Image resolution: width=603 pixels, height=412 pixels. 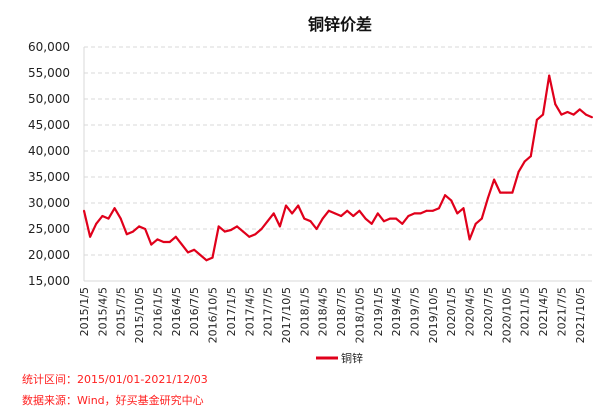 I want to click on y-tick-label: 60,000, so click(x=49, y=47).